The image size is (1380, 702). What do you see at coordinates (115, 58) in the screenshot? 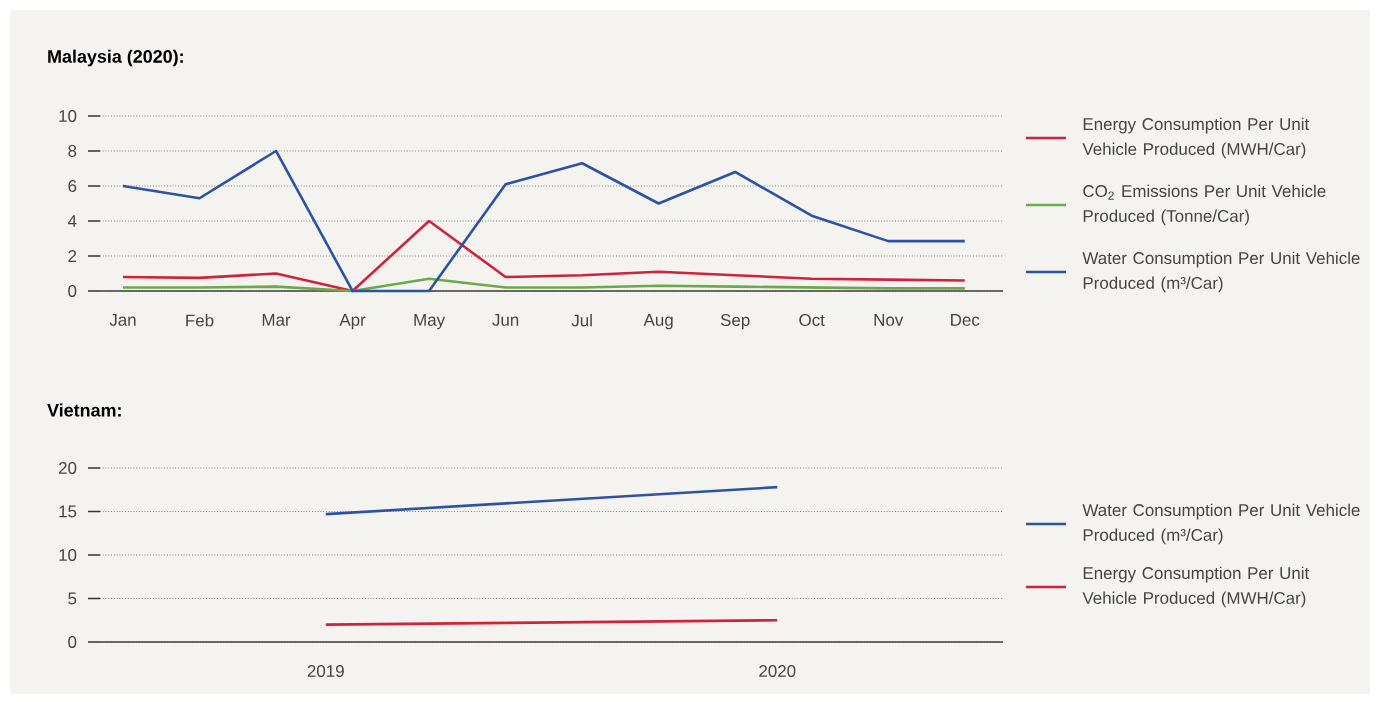
I see `chart-title: Malaysia (2020):` at bounding box center [115, 58].